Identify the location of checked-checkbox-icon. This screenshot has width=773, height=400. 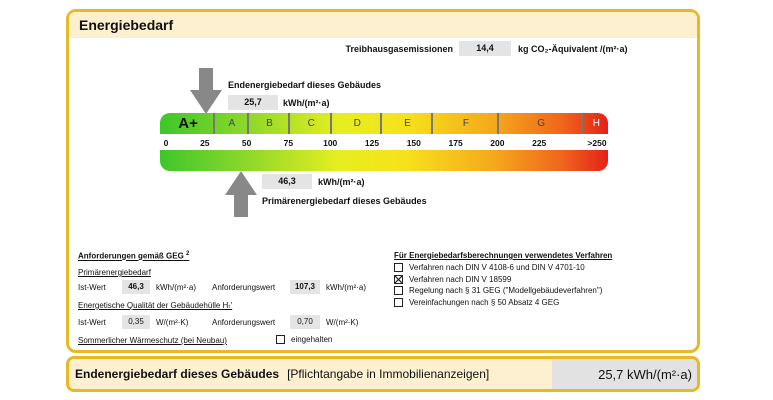
(398, 279).